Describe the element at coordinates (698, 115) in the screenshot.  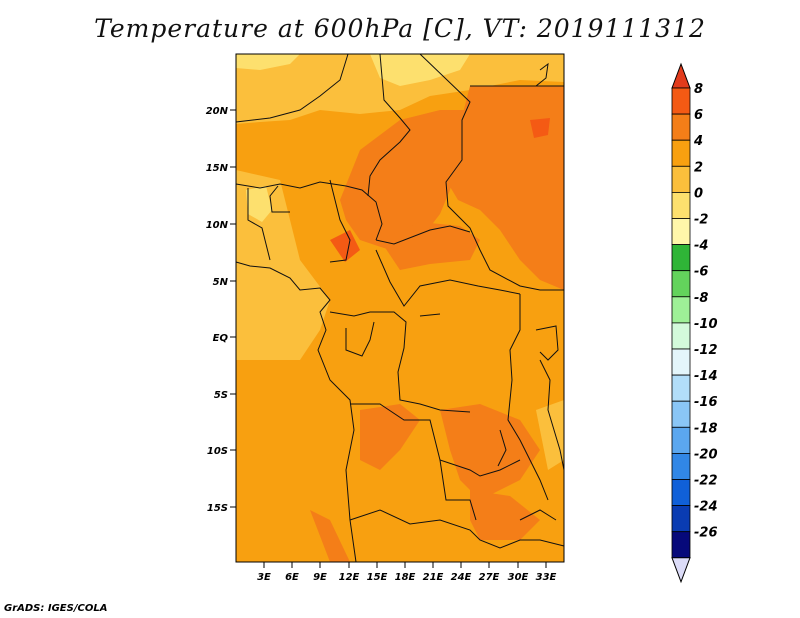
I see `colorbar-label: 6` at that location.